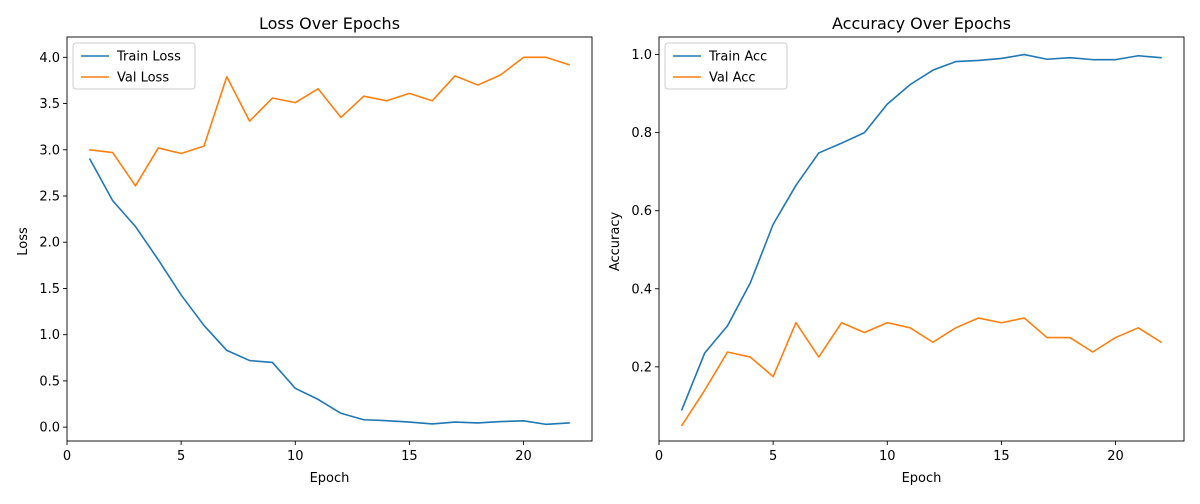  Describe the element at coordinates (641, 133) in the screenshot. I see `y-tick-label: 0.8` at that location.